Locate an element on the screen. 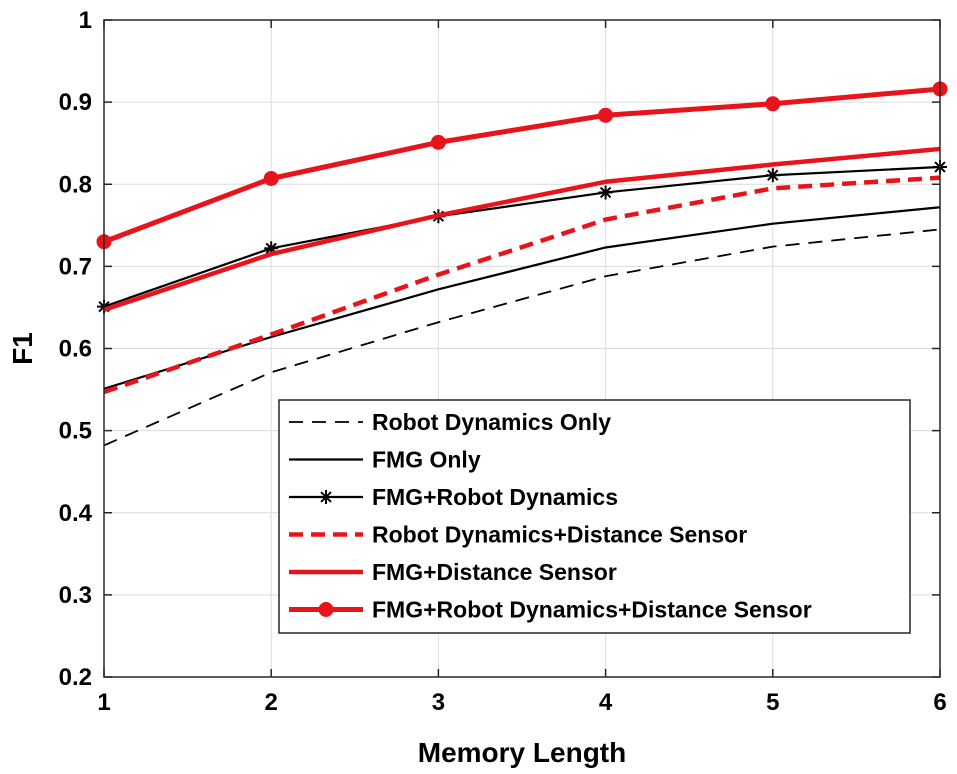  legend-label: FMG+Robot Dynamics is located at coordinates (495, 497).